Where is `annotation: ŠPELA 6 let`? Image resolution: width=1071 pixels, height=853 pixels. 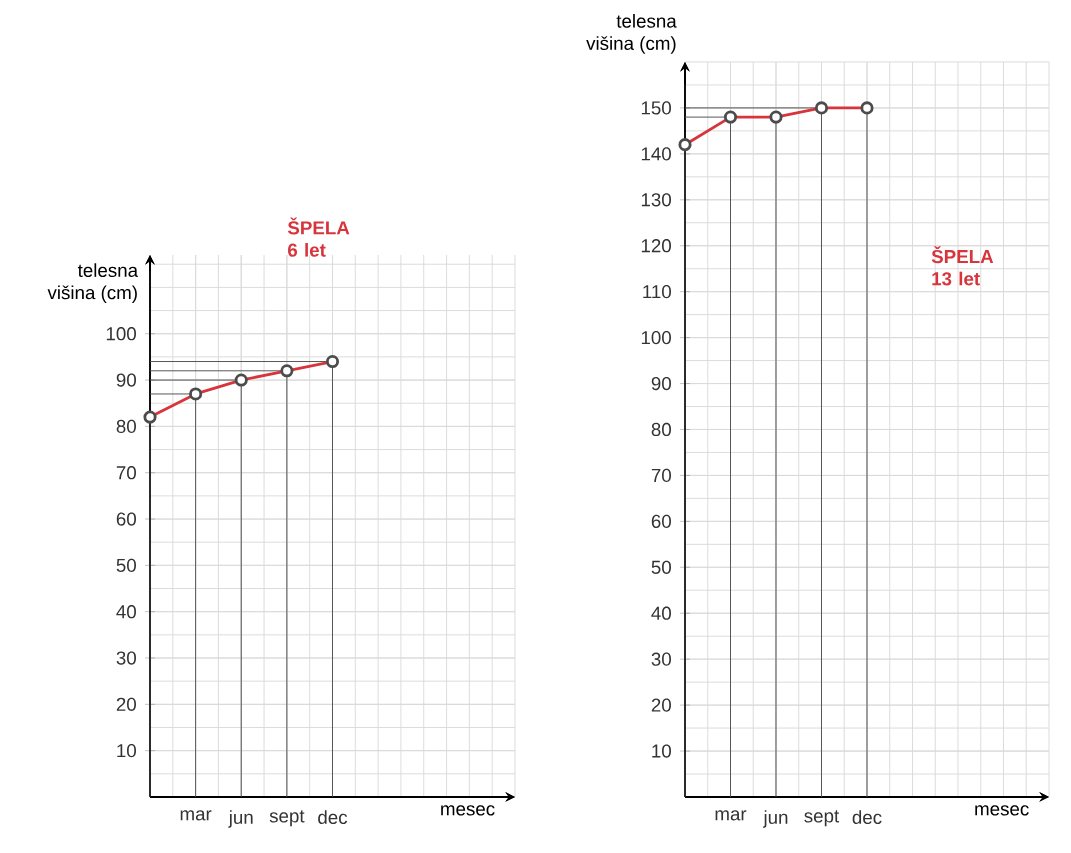
annotation: ŠPELA 6 let is located at coordinates (318, 237).